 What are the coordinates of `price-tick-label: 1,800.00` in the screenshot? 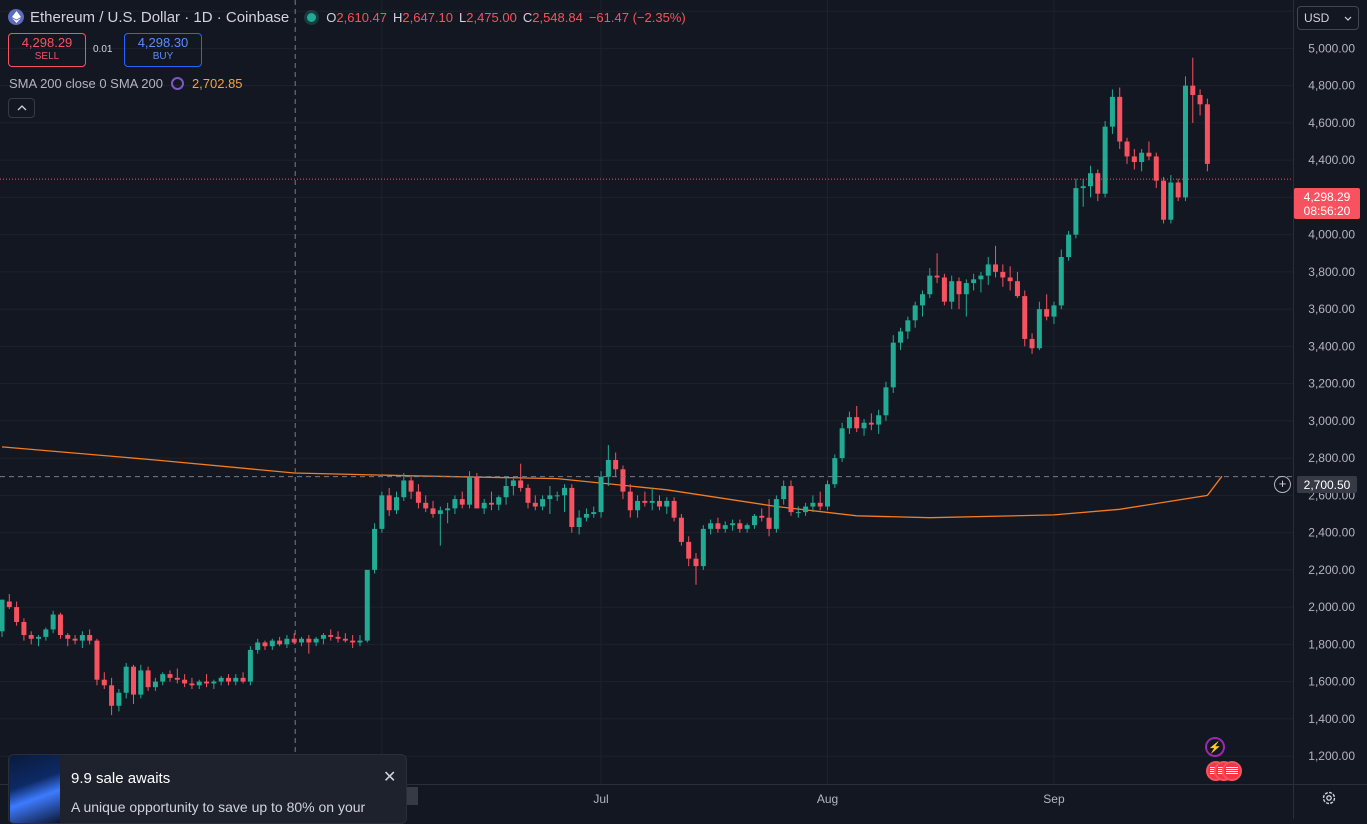 It's located at (1331, 644).